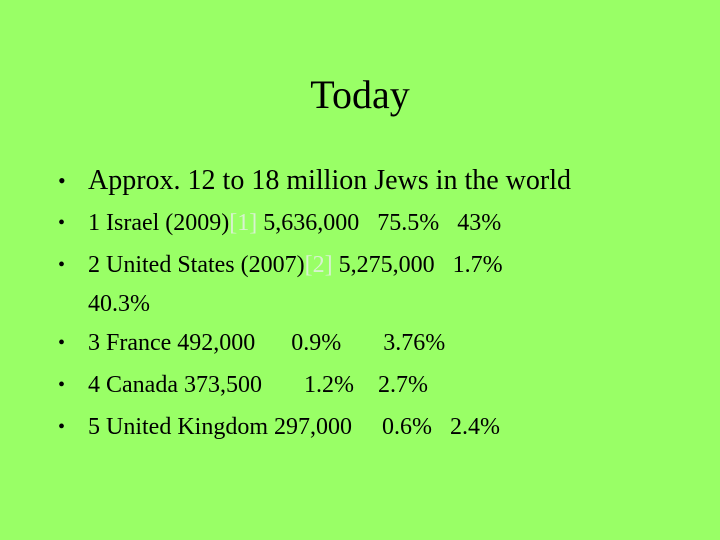  What do you see at coordinates (130, 343) in the screenshot?
I see `country-label: 3 France` at bounding box center [130, 343].